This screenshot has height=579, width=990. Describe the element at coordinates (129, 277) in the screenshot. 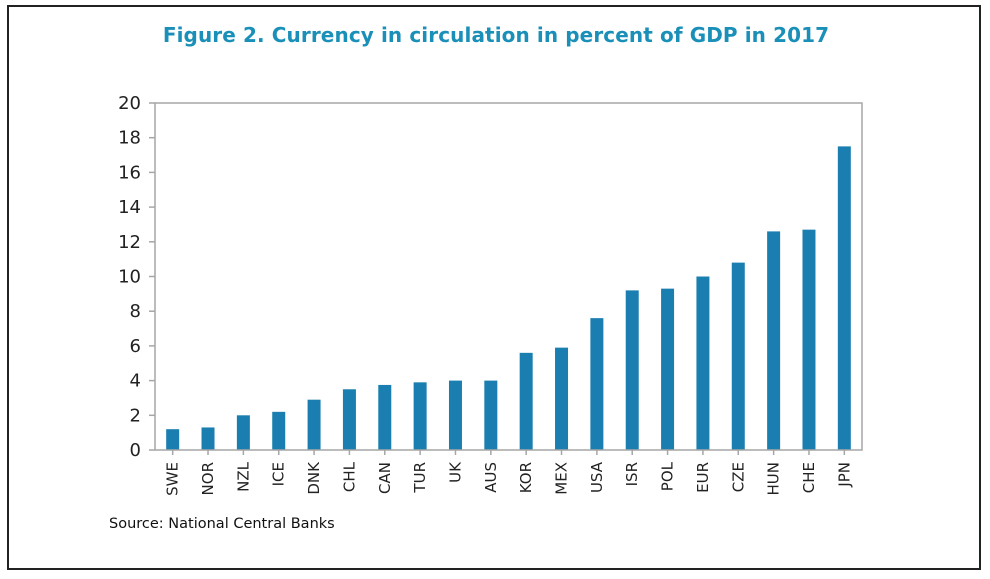

I see `y-tick-label: 10` at that location.